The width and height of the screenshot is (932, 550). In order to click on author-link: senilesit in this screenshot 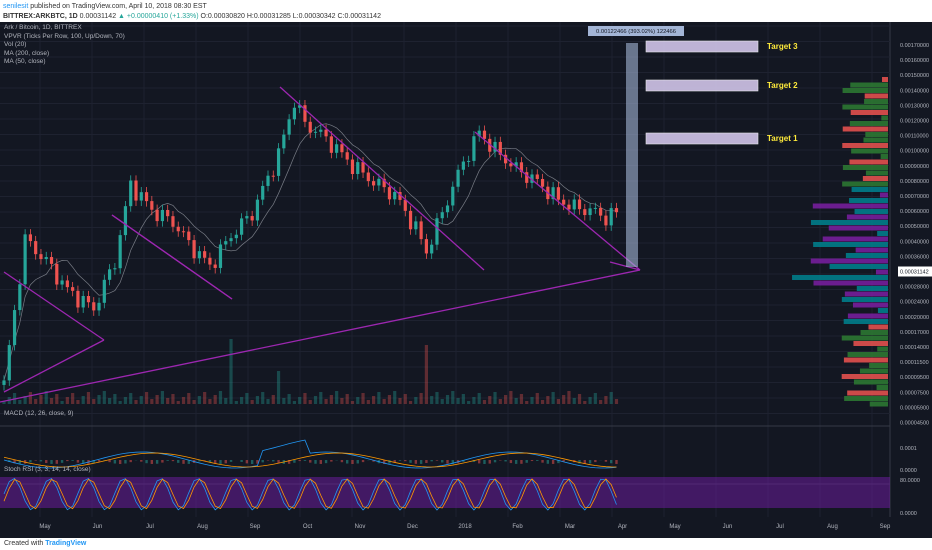, I will do `click(16, 6)`.